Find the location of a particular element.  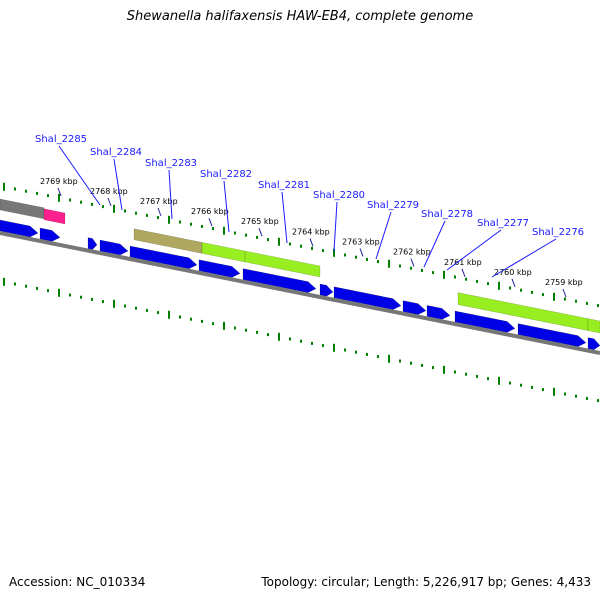

gray-feature is located at coordinates (22, 209).